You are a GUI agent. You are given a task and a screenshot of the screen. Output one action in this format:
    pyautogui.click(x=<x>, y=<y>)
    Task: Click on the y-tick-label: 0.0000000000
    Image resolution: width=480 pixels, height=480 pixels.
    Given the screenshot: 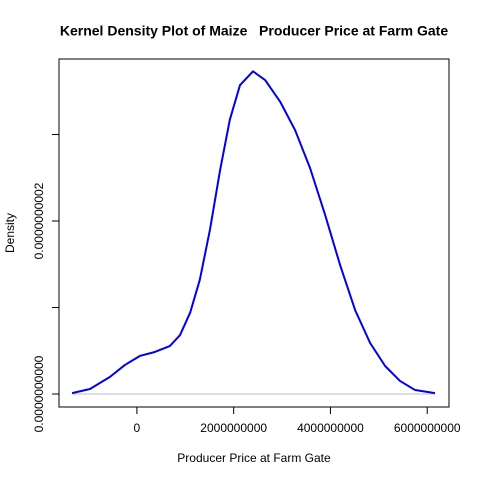 What is the action you would take?
    pyautogui.click(x=39, y=393)
    